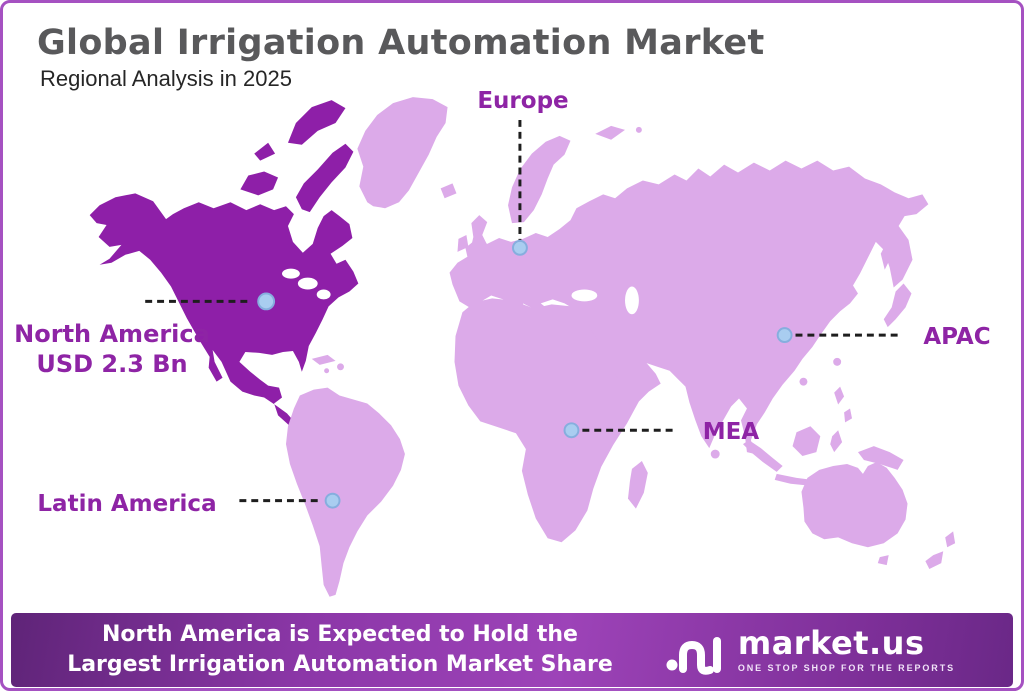  I want to click on region-scandinavia, so click(539, 179).